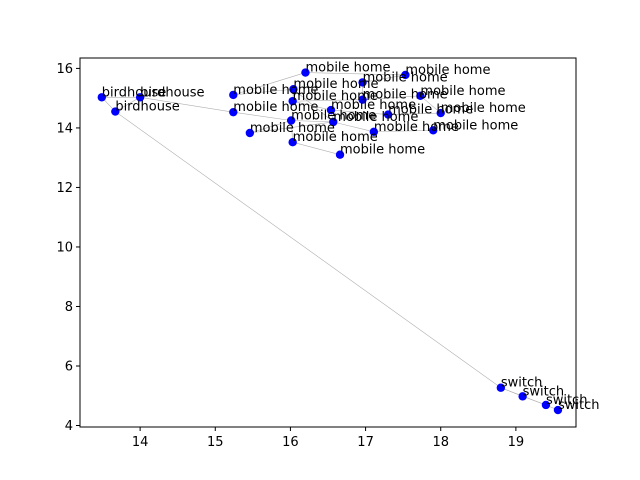  I want to click on x-tick-label: 17, so click(365, 442).